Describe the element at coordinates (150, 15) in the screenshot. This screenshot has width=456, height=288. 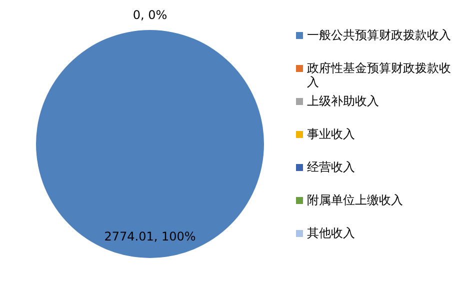
I see `text: 0, 0%` at that location.